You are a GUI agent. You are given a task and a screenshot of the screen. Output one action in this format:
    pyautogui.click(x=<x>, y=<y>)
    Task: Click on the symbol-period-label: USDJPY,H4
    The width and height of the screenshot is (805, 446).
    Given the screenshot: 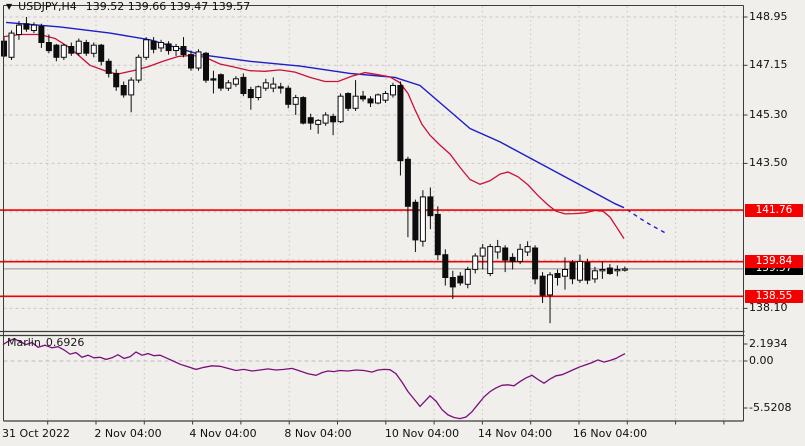 What is the action you would take?
    pyautogui.click(x=47, y=6)
    